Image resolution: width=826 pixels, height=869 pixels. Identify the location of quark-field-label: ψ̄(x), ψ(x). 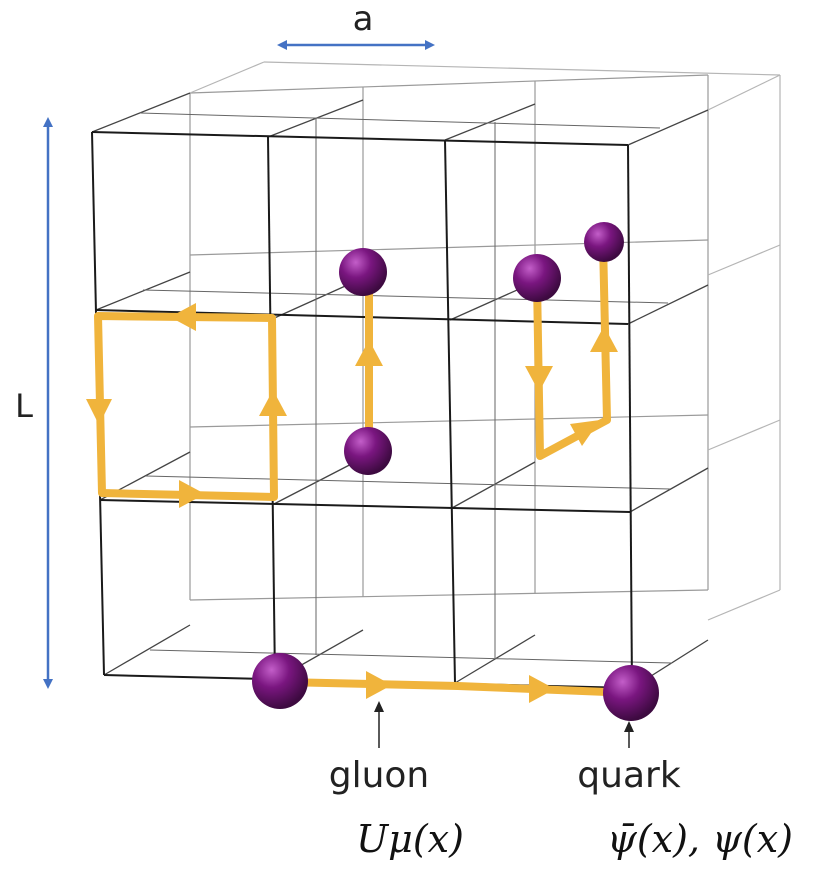
(700, 839).